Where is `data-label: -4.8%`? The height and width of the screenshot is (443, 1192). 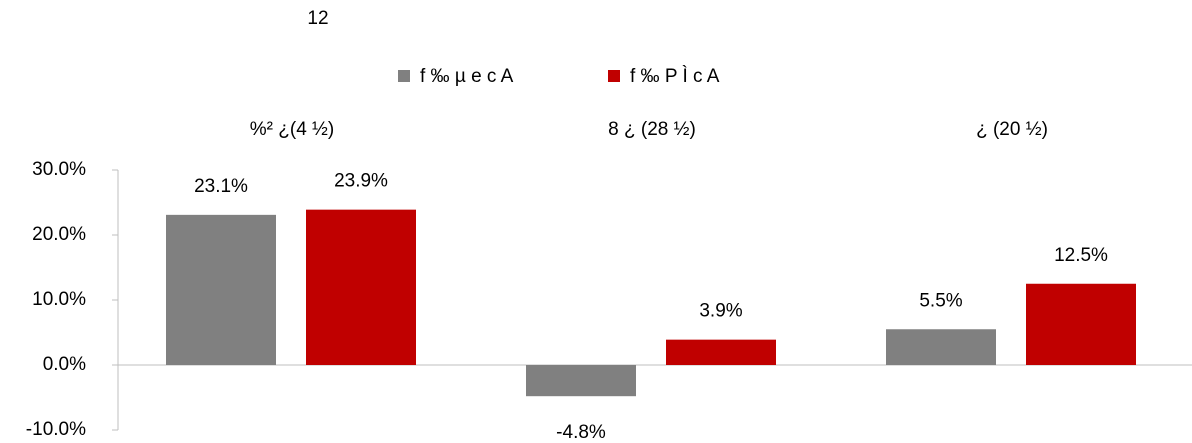
data-label: -4.8% is located at coordinates (581, 432).